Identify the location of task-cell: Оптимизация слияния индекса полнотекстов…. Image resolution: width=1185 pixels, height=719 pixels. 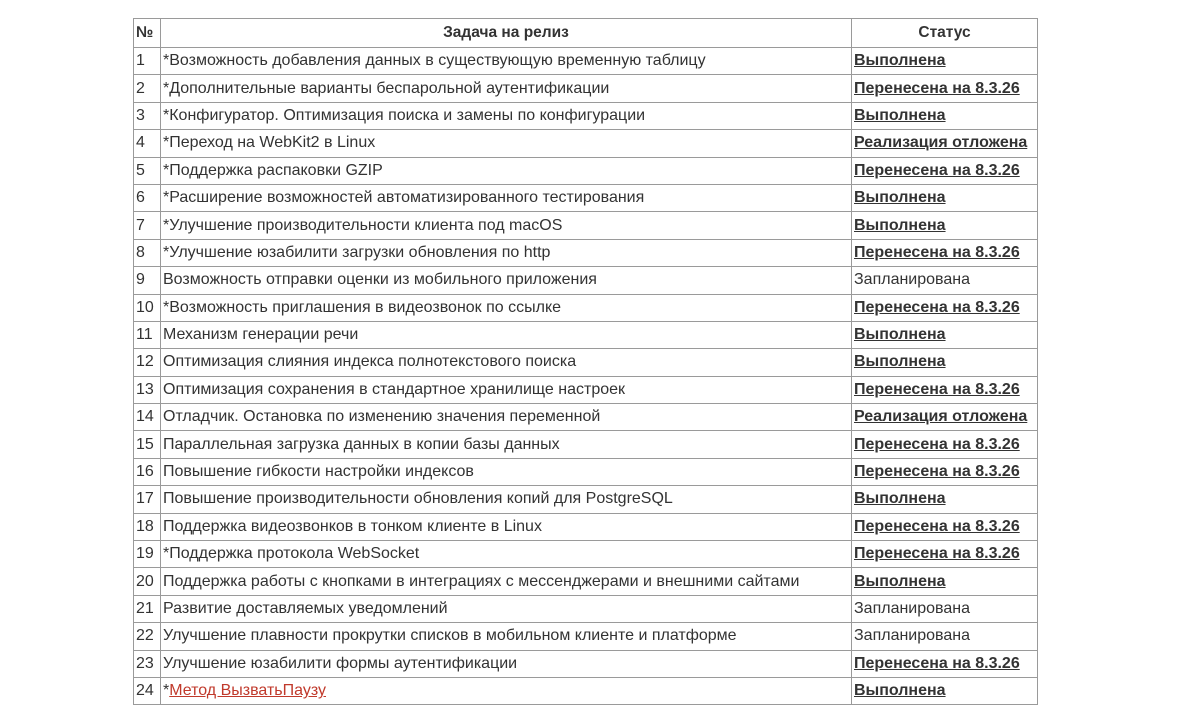
(506, 362).